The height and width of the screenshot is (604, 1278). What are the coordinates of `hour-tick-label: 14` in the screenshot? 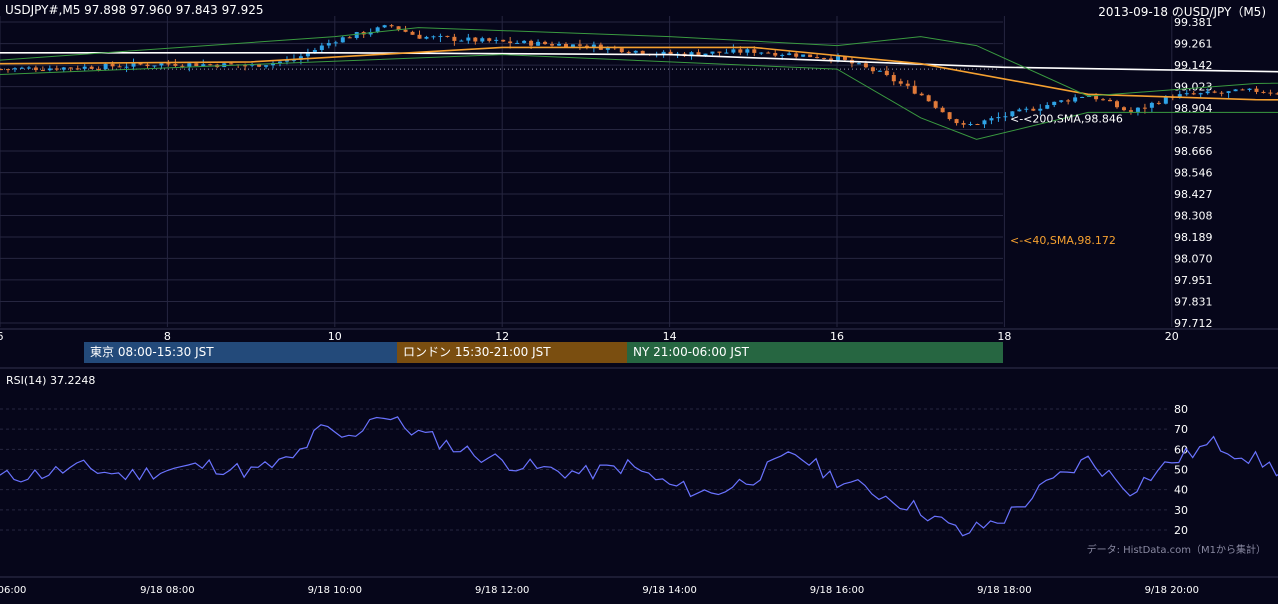 It's located at (670, 336).